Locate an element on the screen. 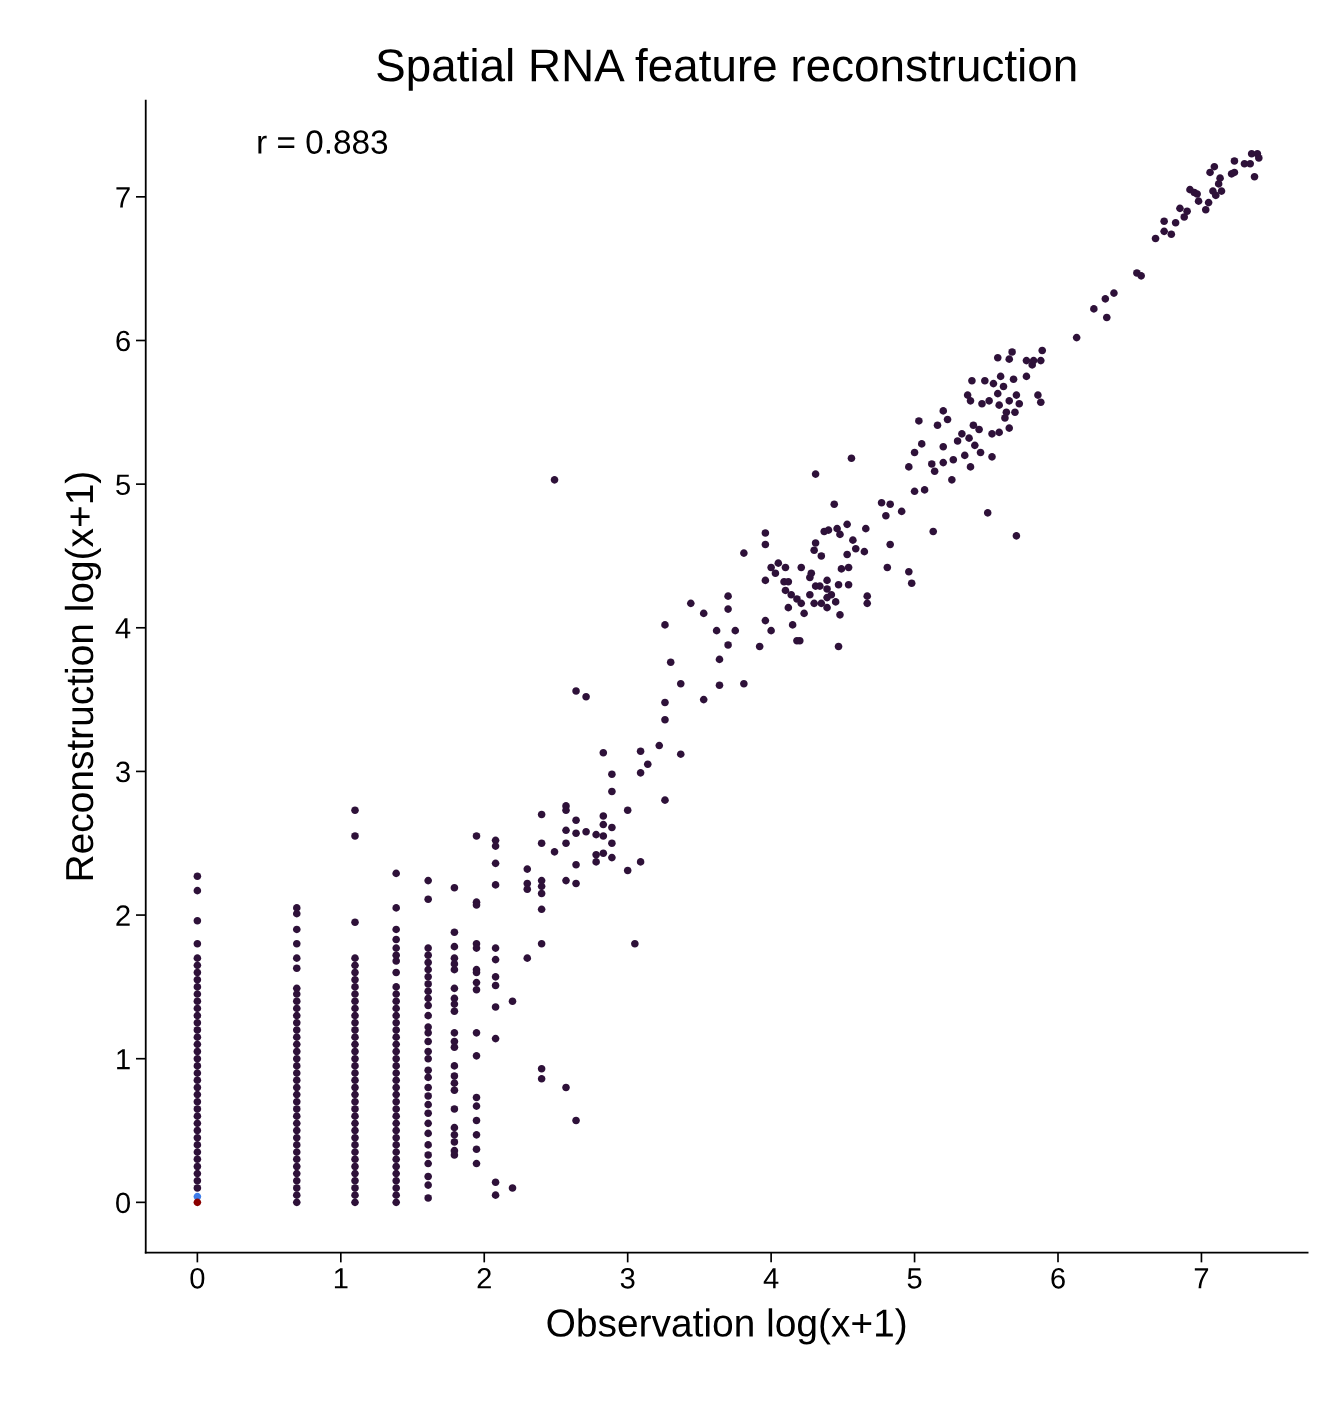  y-tick-label: 1 is located at coordinates (123, 1059).